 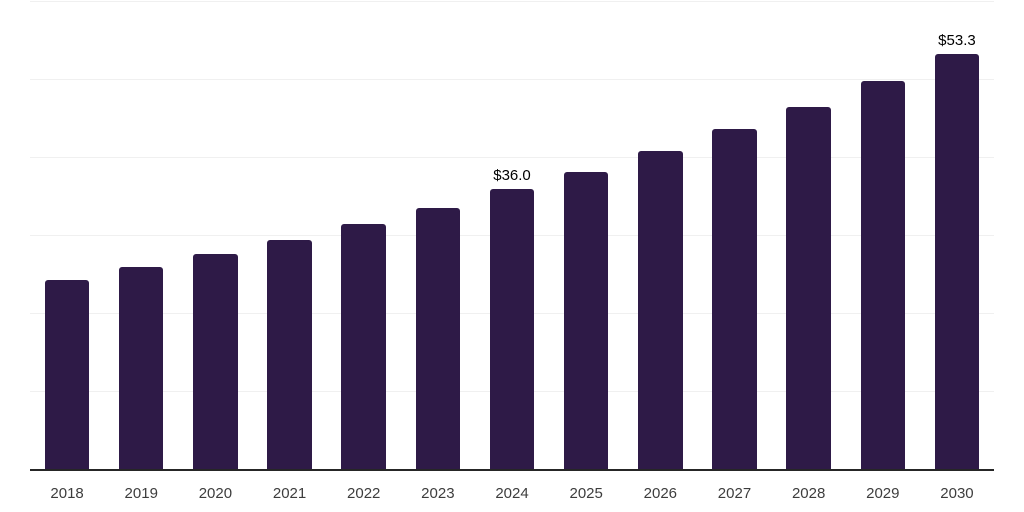 What do you see at coordinates (957, 41) in the screenshot?
I see `bar-value-label: $53.3` at bounding box center [957, 41].